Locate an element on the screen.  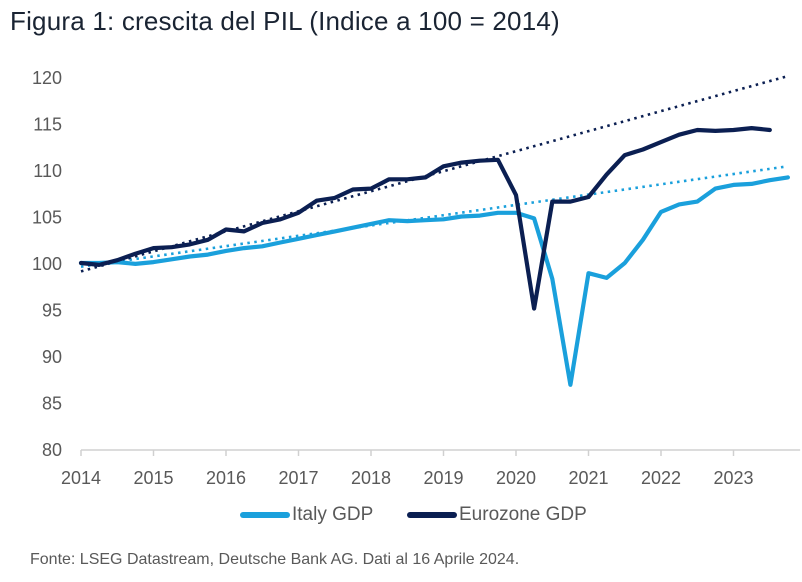
y-tick-label: 90 is located at coordinates (52, 357).